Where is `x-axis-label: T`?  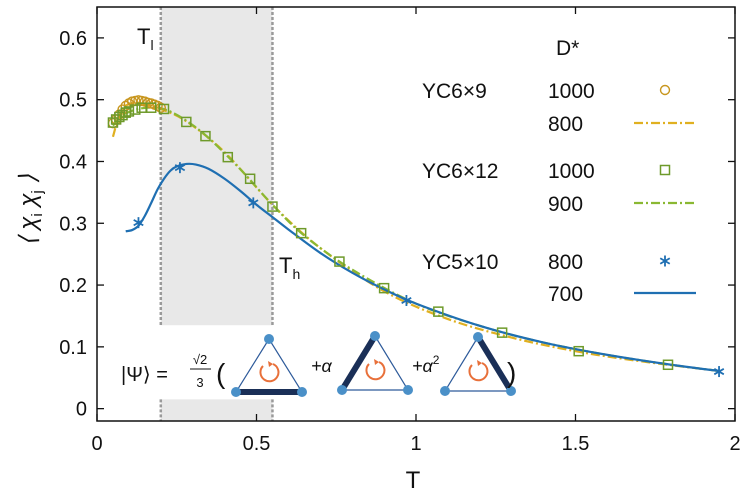
x-axis-label: T is located at coordinates (413, 480).